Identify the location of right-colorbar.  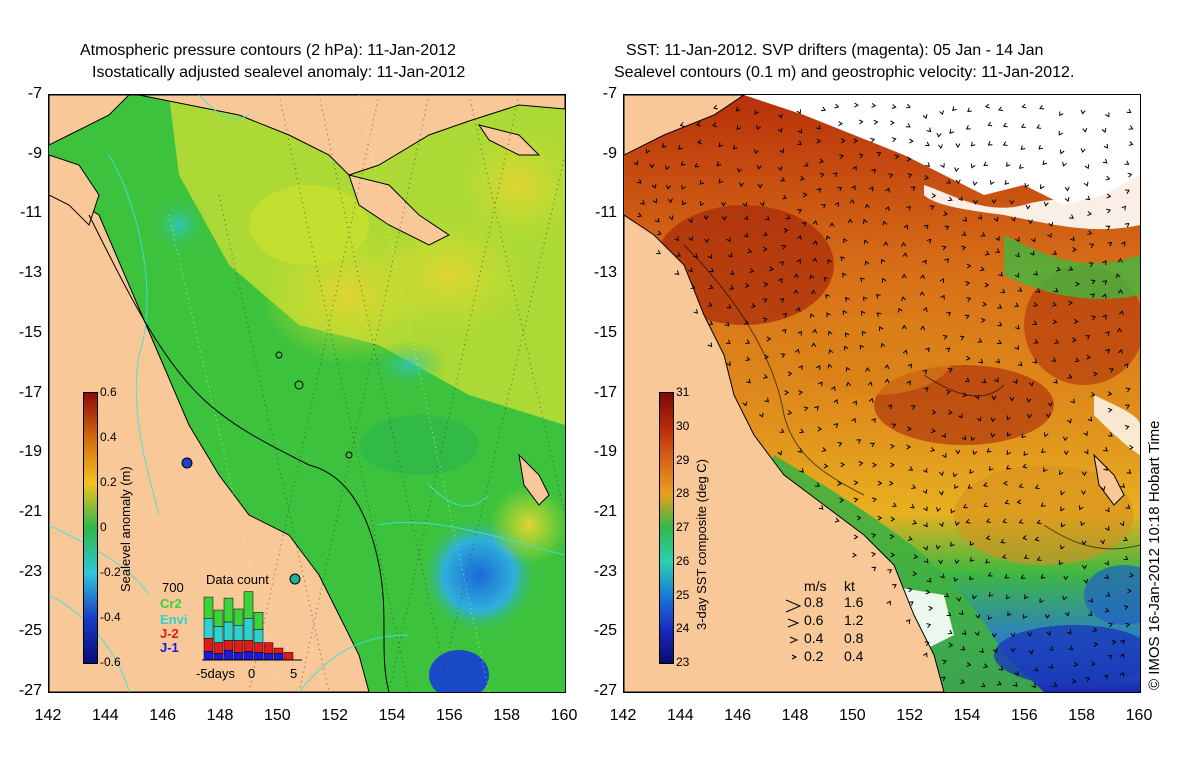
(666, 528).